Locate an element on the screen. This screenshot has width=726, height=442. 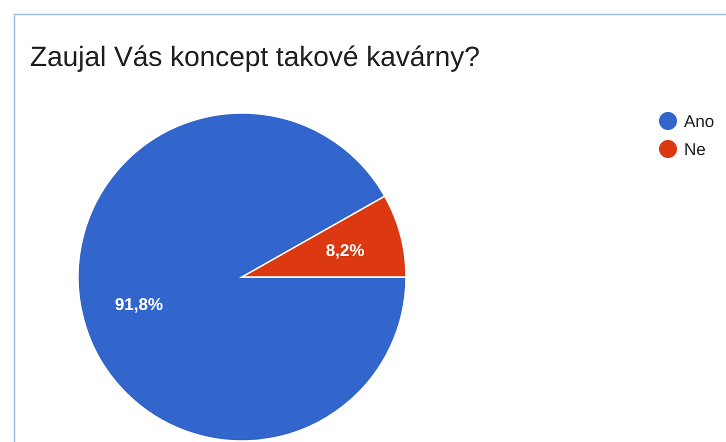
chart-title: Zaujal Vás koncept takové kavárny? is located at coordinates (255, 56).